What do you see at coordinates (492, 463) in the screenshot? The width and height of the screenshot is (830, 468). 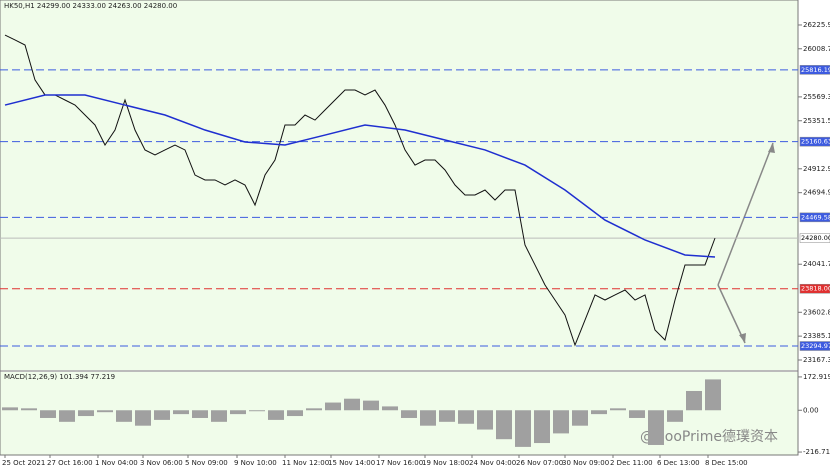 I see `x-tick-label: 24 Nov 04:00` at bounding box center [492, 463].